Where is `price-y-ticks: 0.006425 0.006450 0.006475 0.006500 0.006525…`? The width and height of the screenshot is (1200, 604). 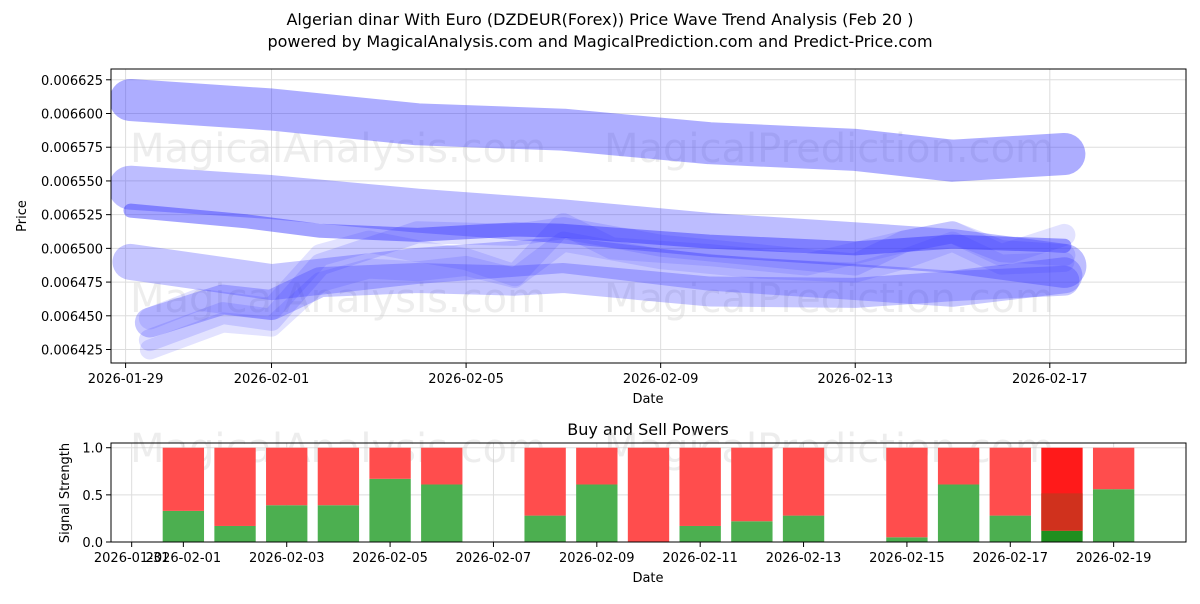
price-y-ticks: 0.006425 0.006450 0.006475 0.006500 0.006525… is located at coordinates (76, 216).